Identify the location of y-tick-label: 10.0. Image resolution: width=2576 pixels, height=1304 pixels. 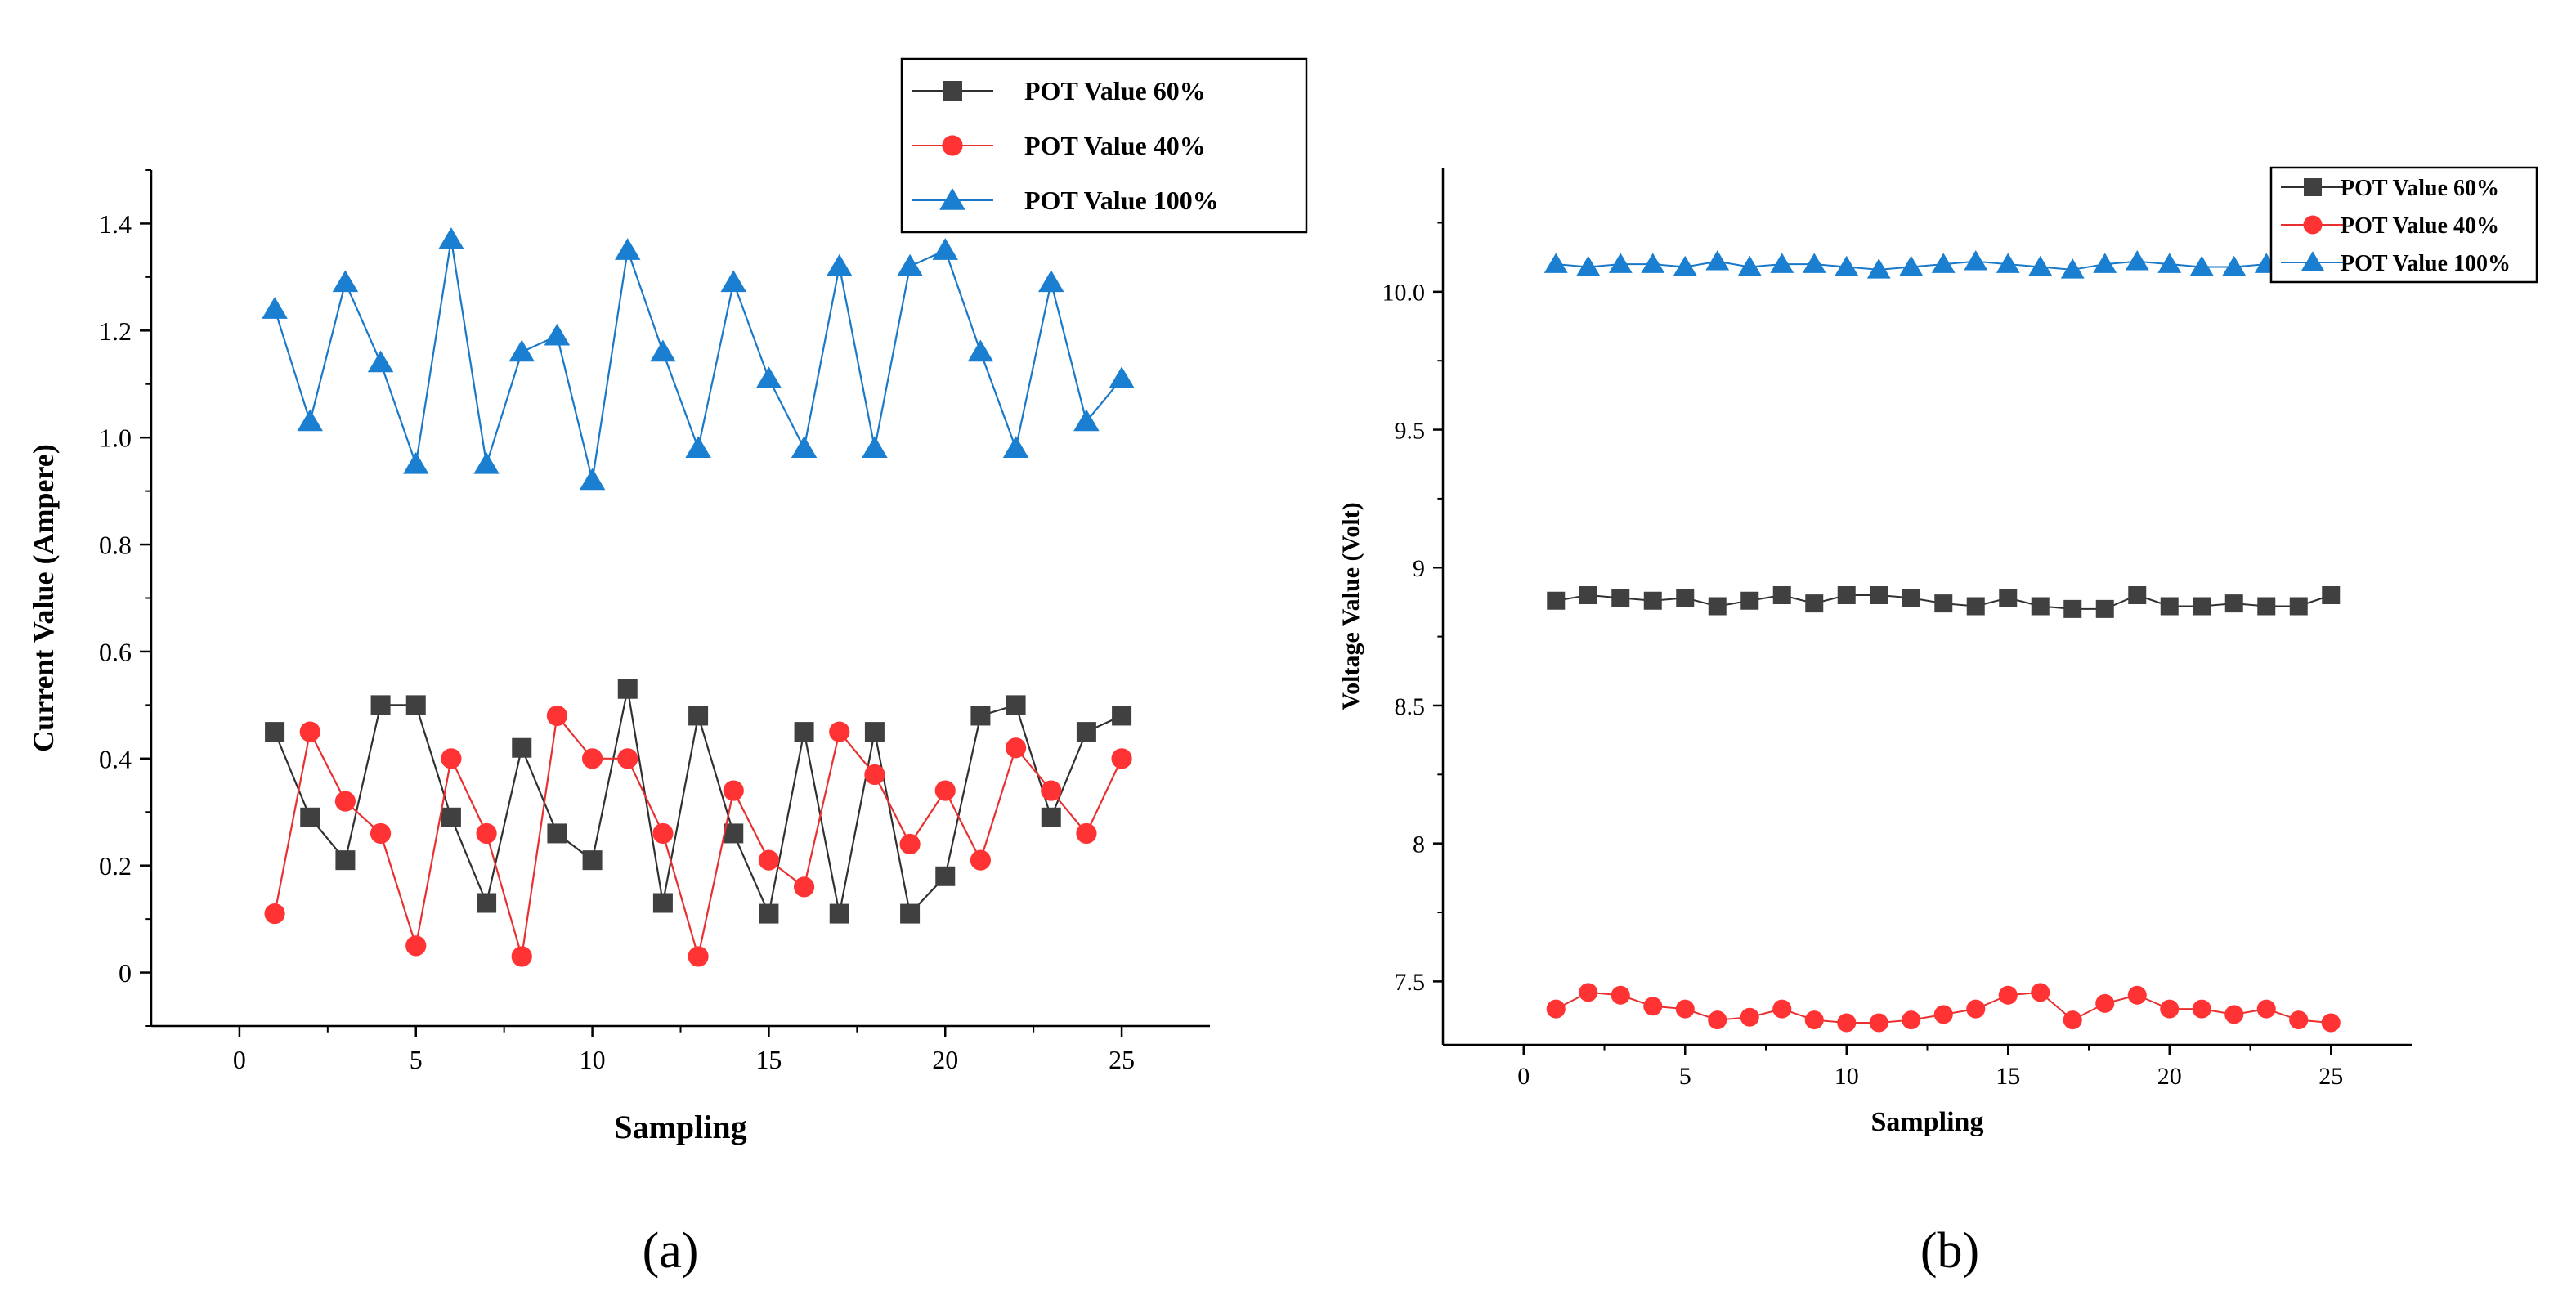
(1404, 293).